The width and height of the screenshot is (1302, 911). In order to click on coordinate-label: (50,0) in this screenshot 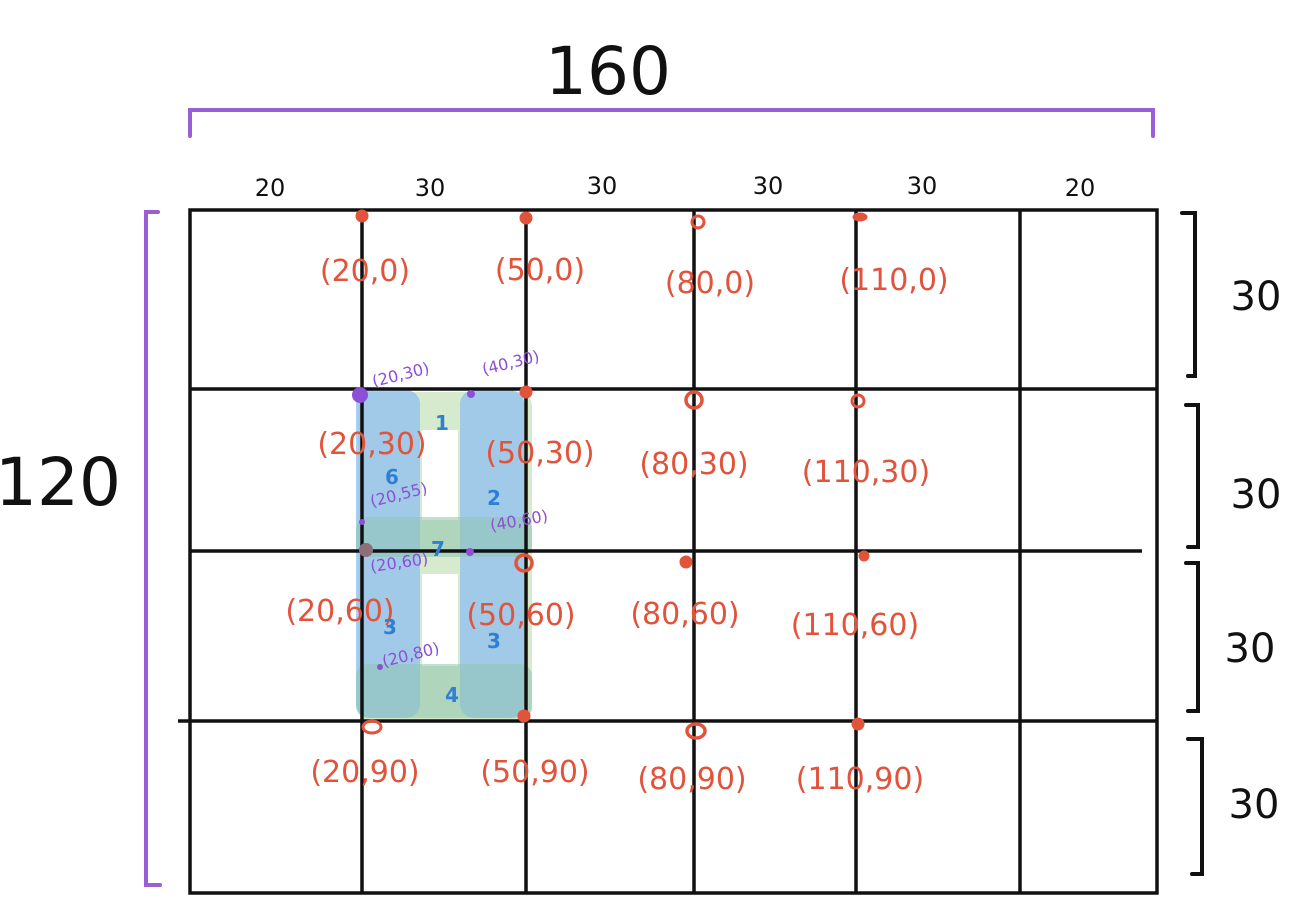, I will do `click(540, 270)`.